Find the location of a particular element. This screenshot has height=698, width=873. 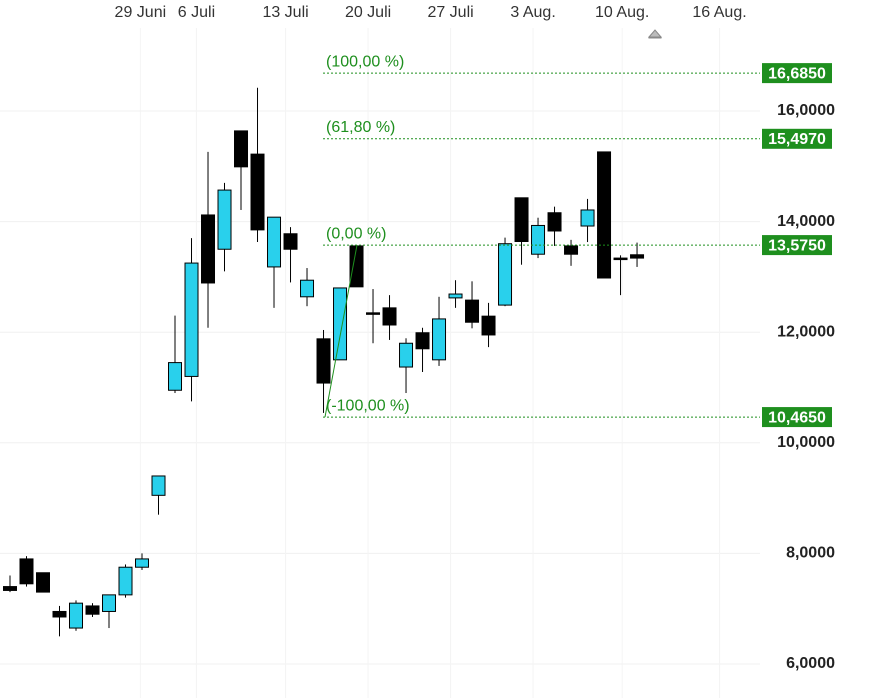

fib-value: 13,5750 is located at coordinates (797, 245).